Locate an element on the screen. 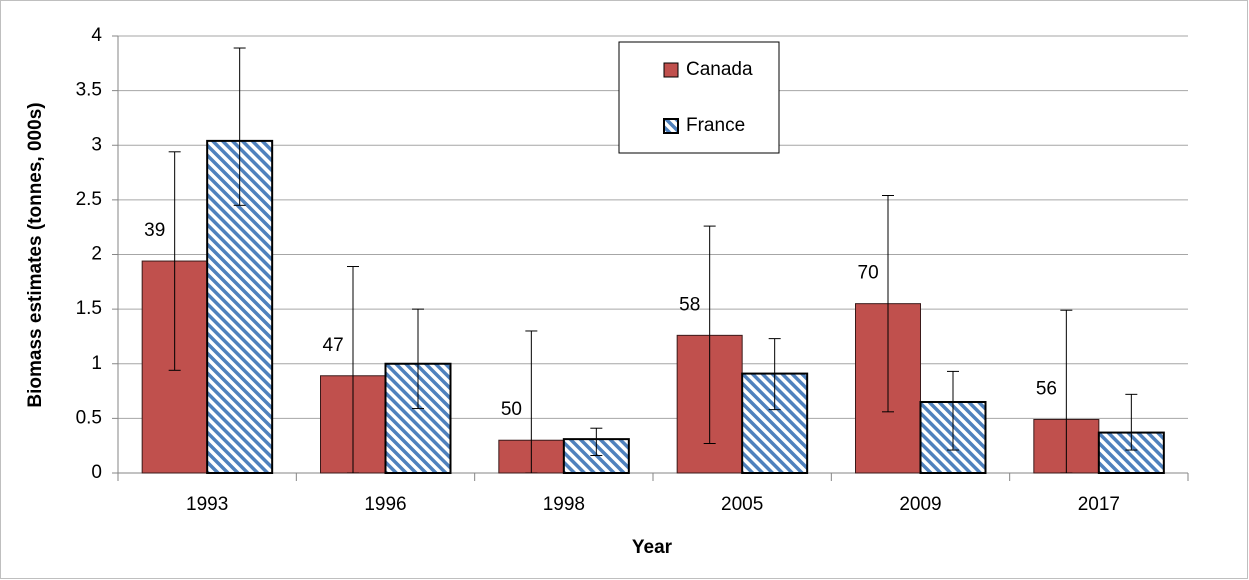  x-tick-label: 2017 is located at coordinates (1099, 504).